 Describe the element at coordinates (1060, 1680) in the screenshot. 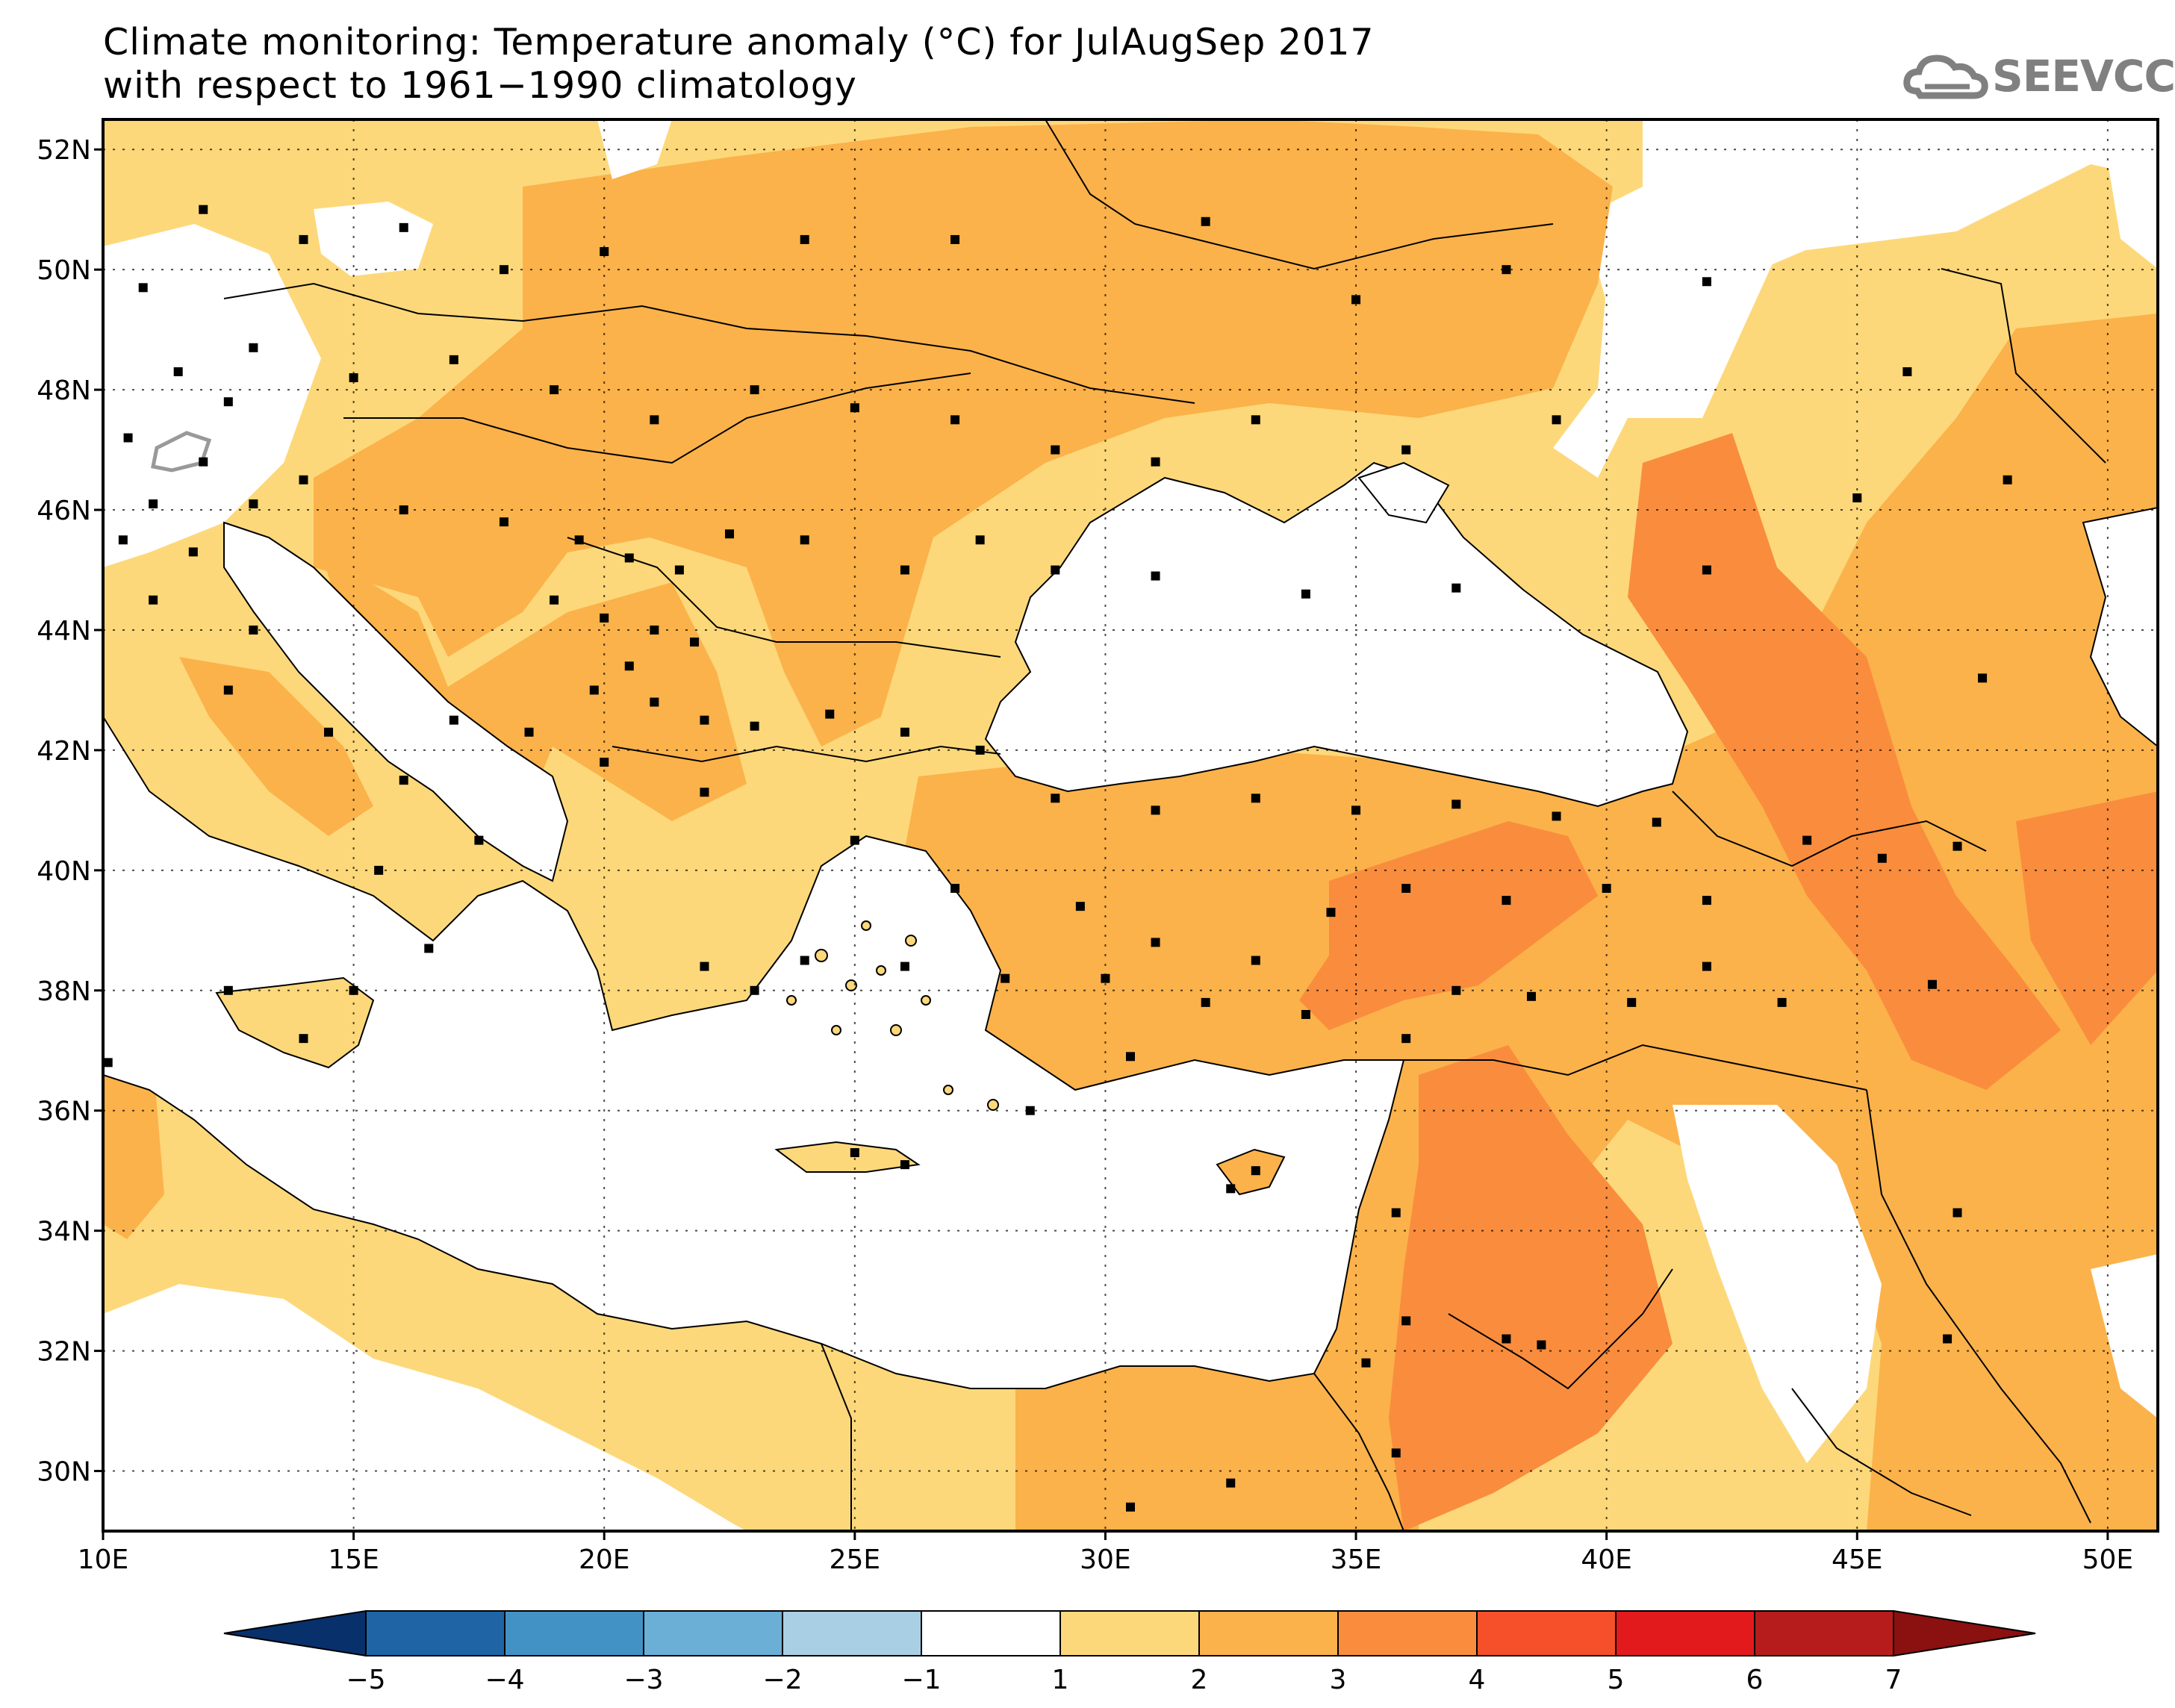

I see `colorbar-label: 1` at that location.